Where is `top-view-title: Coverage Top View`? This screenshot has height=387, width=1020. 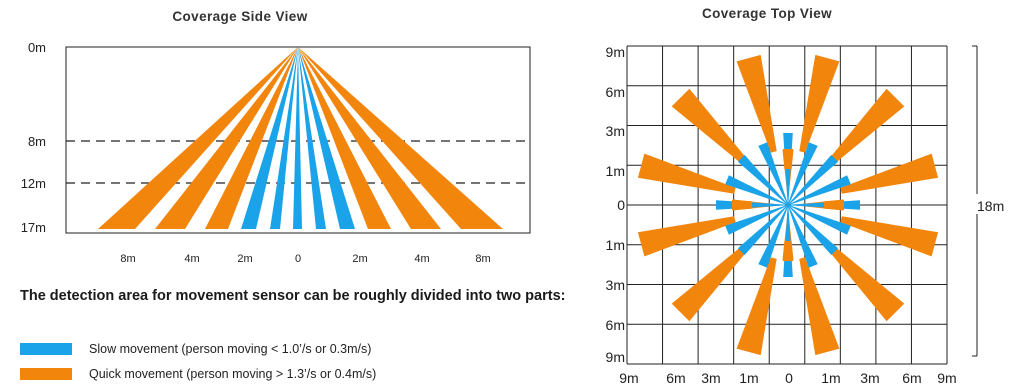 top-view-title: Coverage Top View is located at coordinates (767, 13).